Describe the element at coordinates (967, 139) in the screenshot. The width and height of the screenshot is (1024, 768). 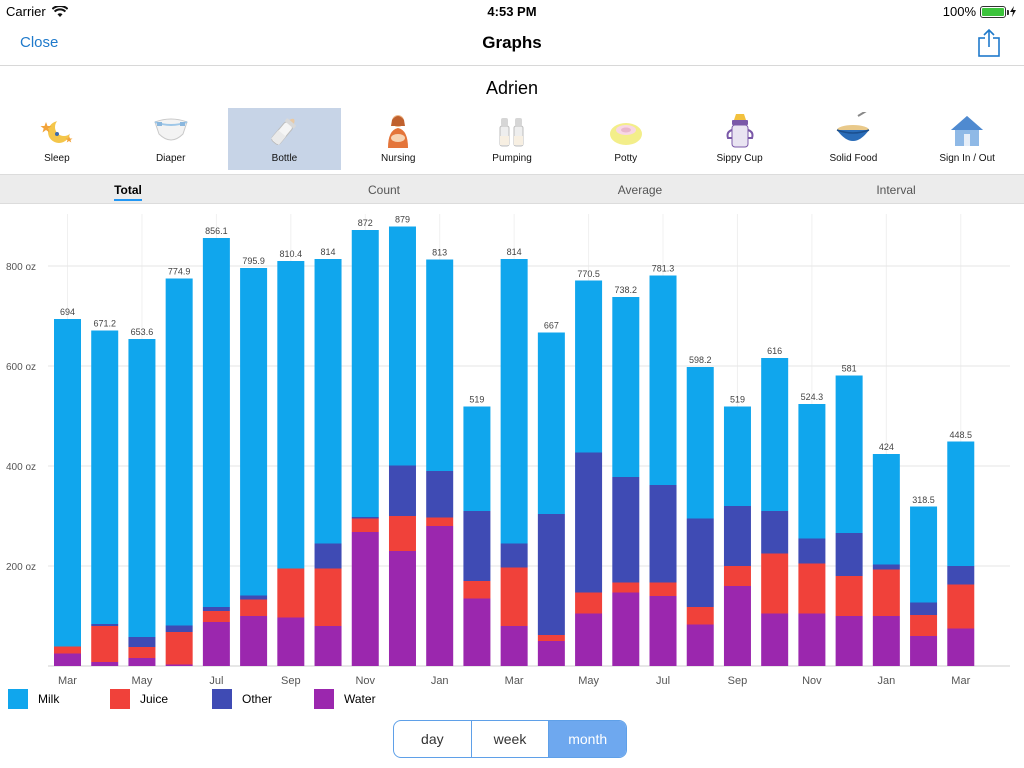
I see `category-sign-in-out: Sign In / Out` at that location.